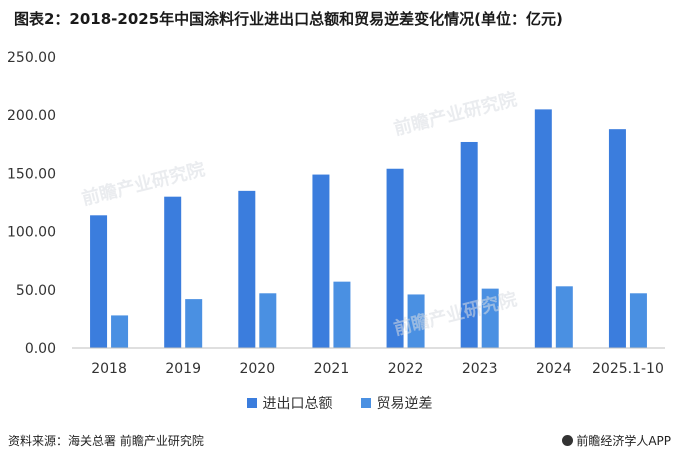 The height and width of the screenshot is (460, 679). I want to click on brand-logo-icon, so click(568, 440).